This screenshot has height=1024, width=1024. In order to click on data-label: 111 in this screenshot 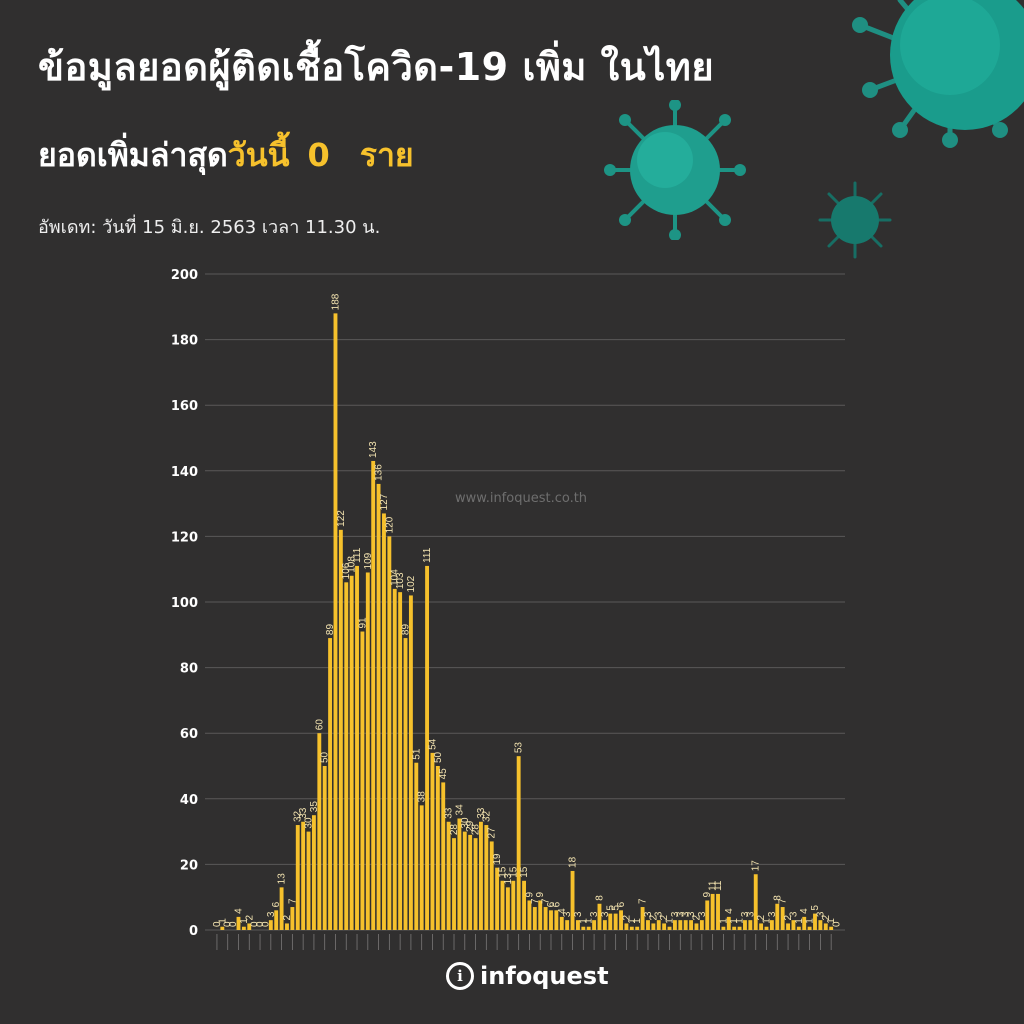, I will do `click(427, 555)`.